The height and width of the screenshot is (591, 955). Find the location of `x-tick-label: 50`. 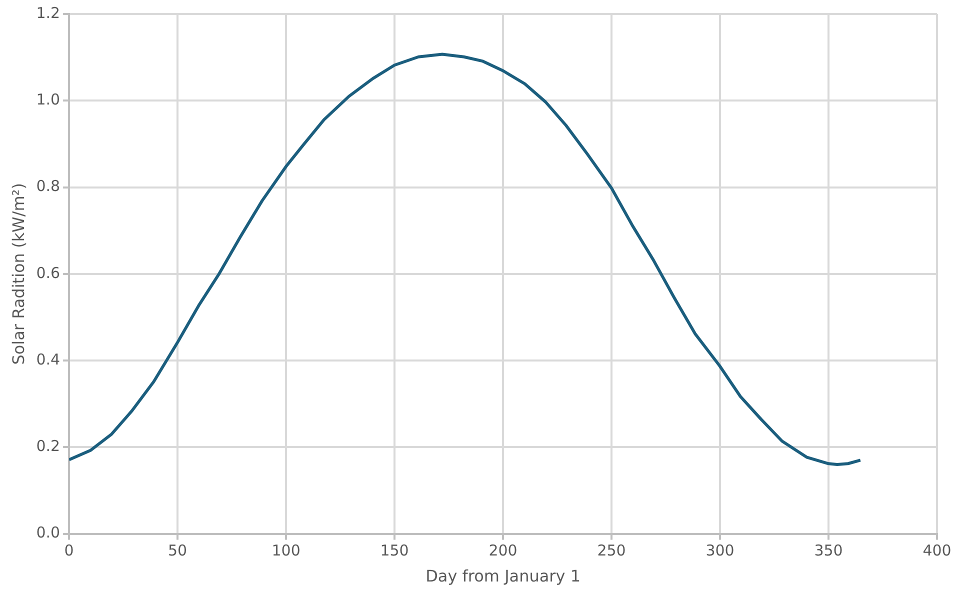

x-tick-label: 50 is located at coordinates (178, 551).